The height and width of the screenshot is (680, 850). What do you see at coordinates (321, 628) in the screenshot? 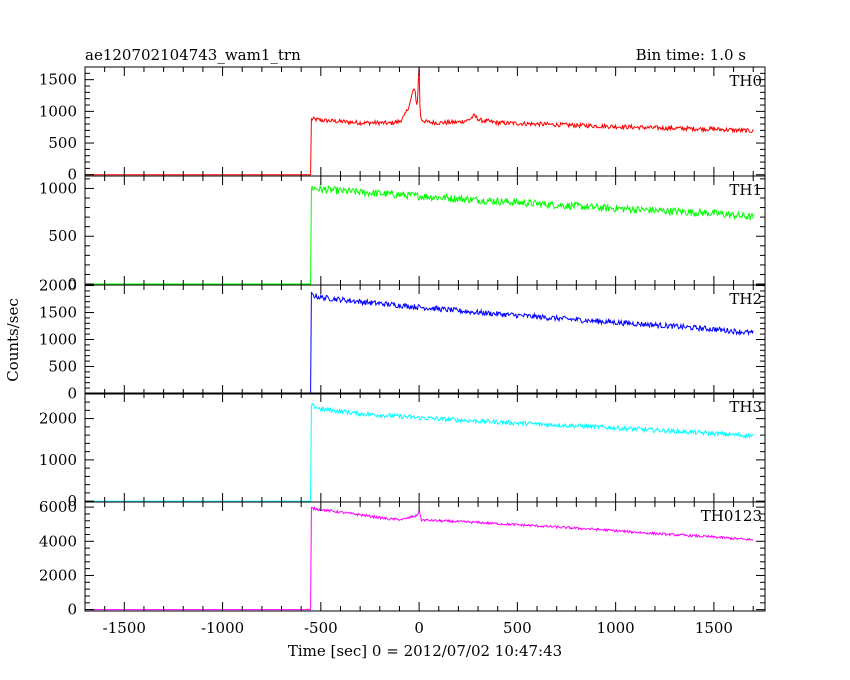
I see `x-tick-label: -500` at bounding box center [321, 628].